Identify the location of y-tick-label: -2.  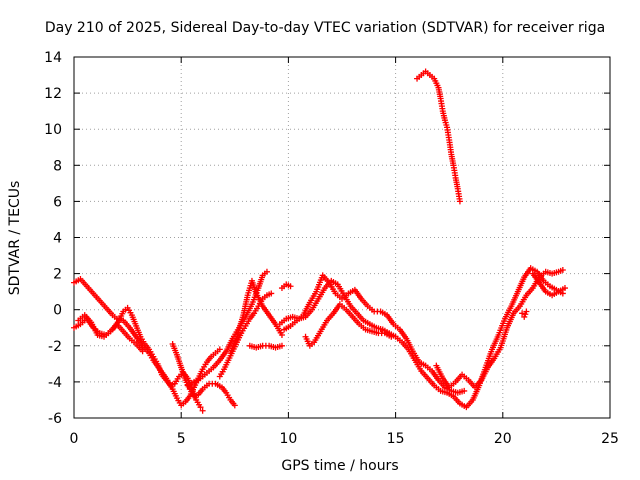
(55, 347).